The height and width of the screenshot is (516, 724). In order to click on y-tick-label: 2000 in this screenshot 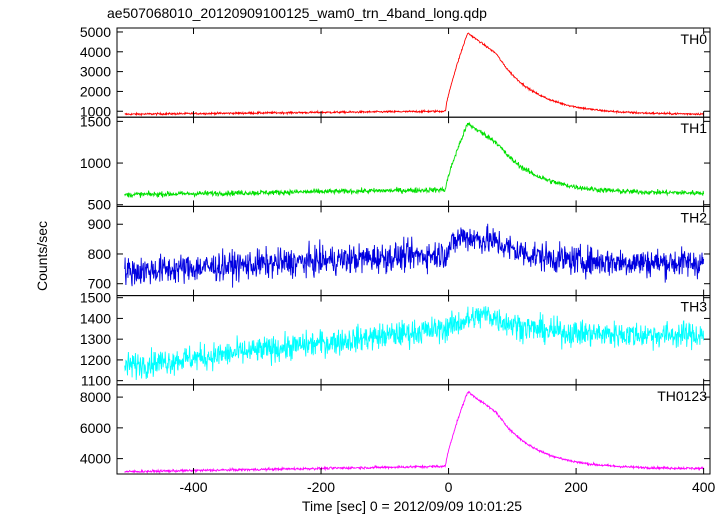, I will do `click(95, 91)`.